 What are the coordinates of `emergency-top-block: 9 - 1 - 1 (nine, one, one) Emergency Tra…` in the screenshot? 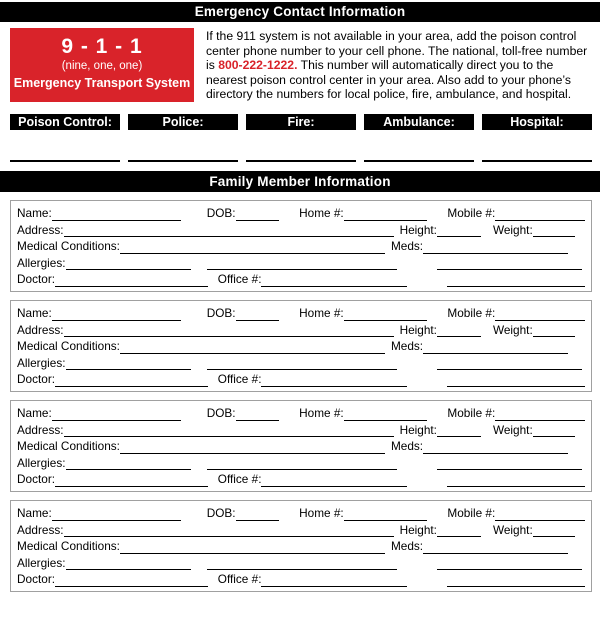 It's located at (300, 62).